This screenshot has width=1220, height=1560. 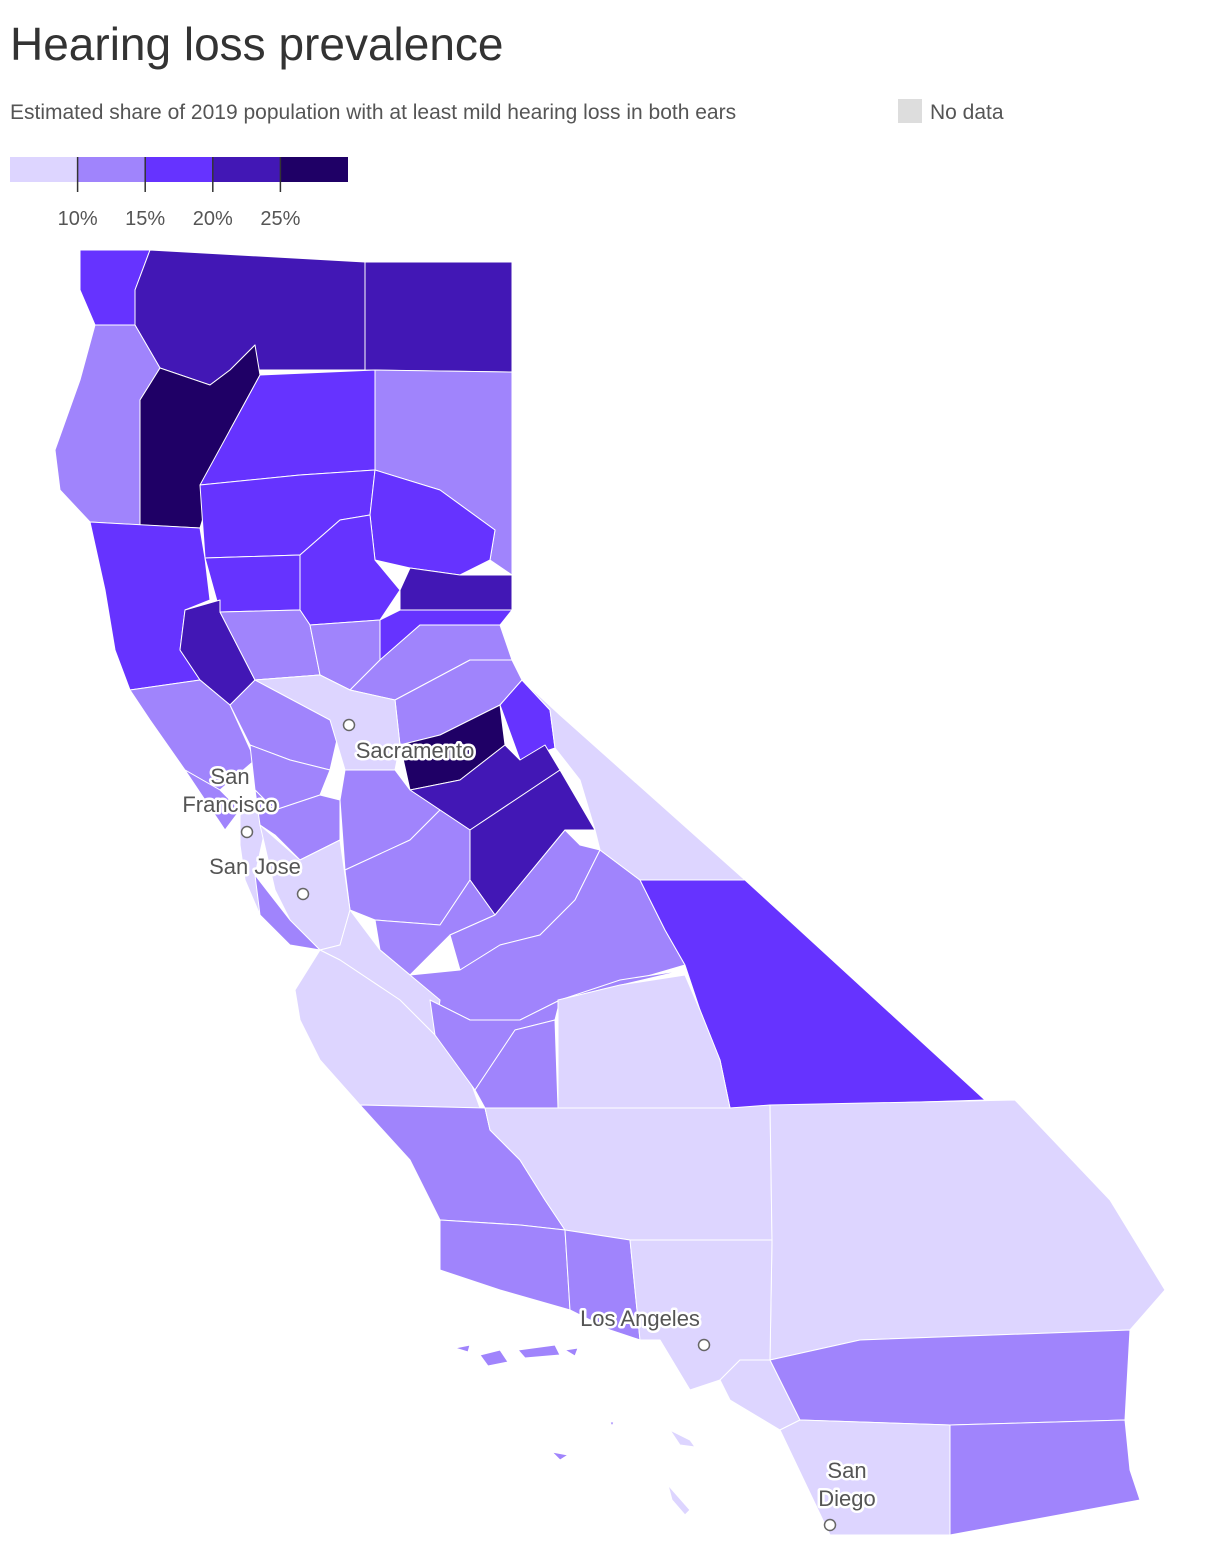 What do you see at coordinates (229, 804) in the screenshot?
I see `city-label: Francisco` at bounding box center [229, 804].